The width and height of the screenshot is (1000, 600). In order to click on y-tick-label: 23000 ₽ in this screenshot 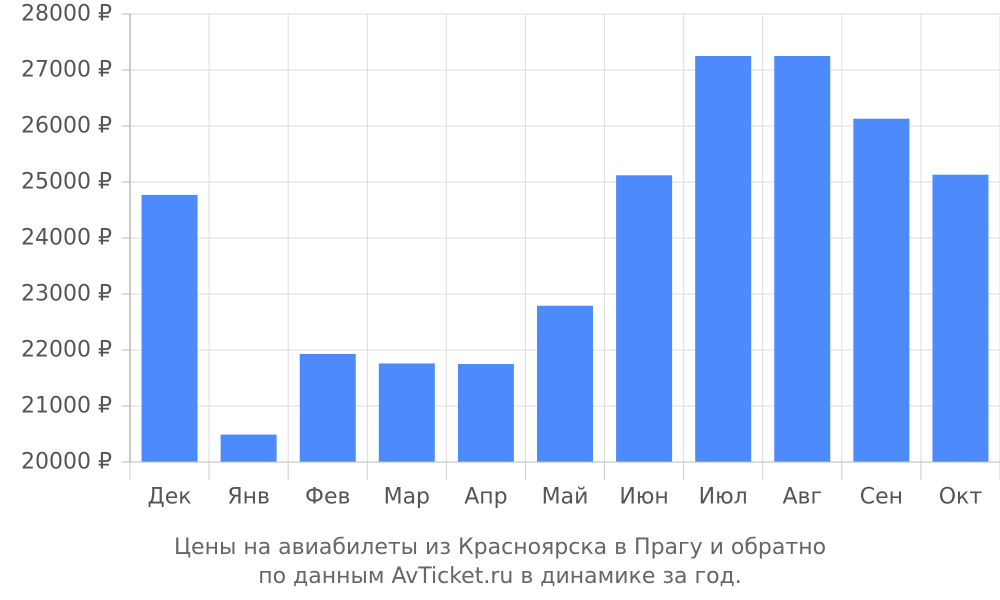, I will do `click(66, 294)`.